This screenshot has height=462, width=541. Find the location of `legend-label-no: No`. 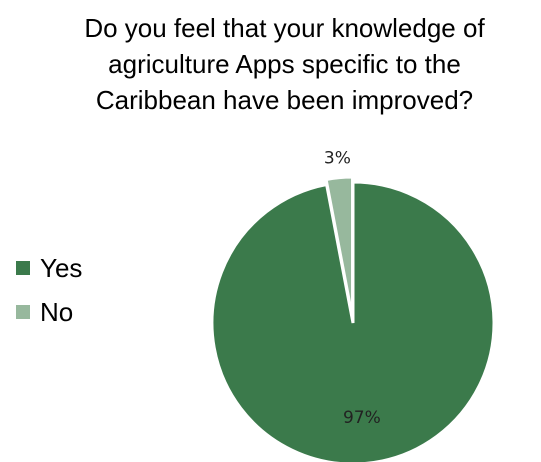

legend-label-no: No is located at coordinates (57, 312).